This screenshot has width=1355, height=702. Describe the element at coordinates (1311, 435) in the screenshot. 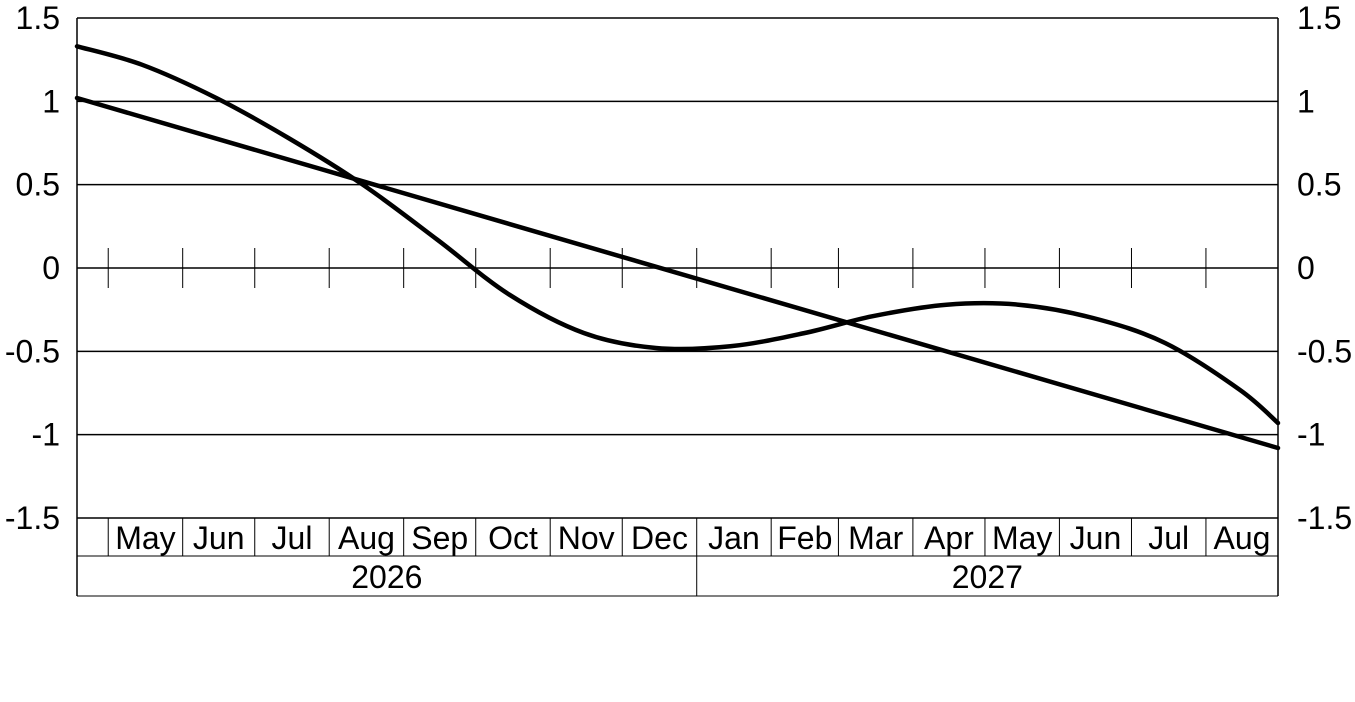

I see `y-tick-label-right: -1` at that location.